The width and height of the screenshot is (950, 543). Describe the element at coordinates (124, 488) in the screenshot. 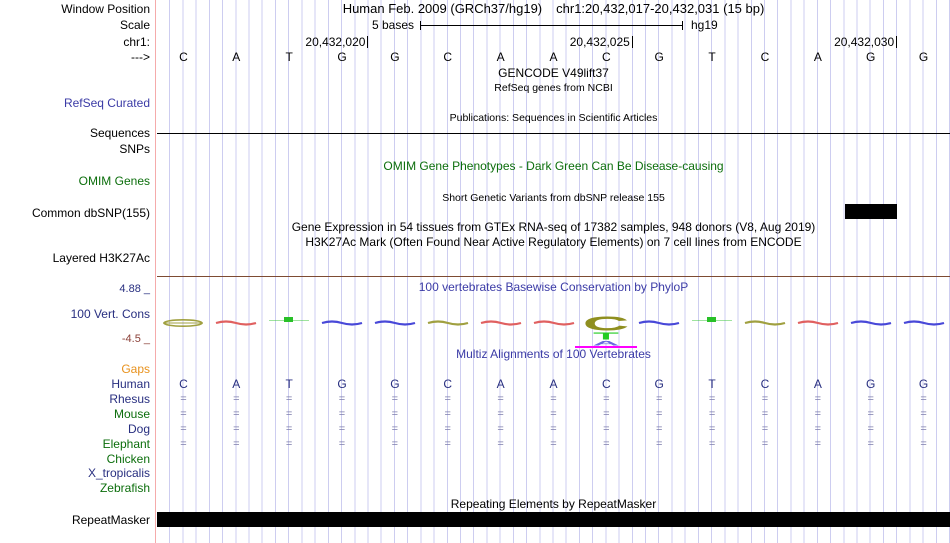

I see `species-label-zebrafish: Zebrafish` at that location.